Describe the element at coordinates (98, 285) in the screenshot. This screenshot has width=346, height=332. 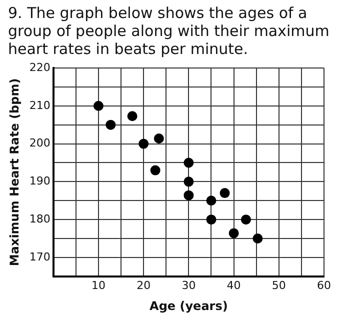
I see `x-tick-label: 10` at that location.